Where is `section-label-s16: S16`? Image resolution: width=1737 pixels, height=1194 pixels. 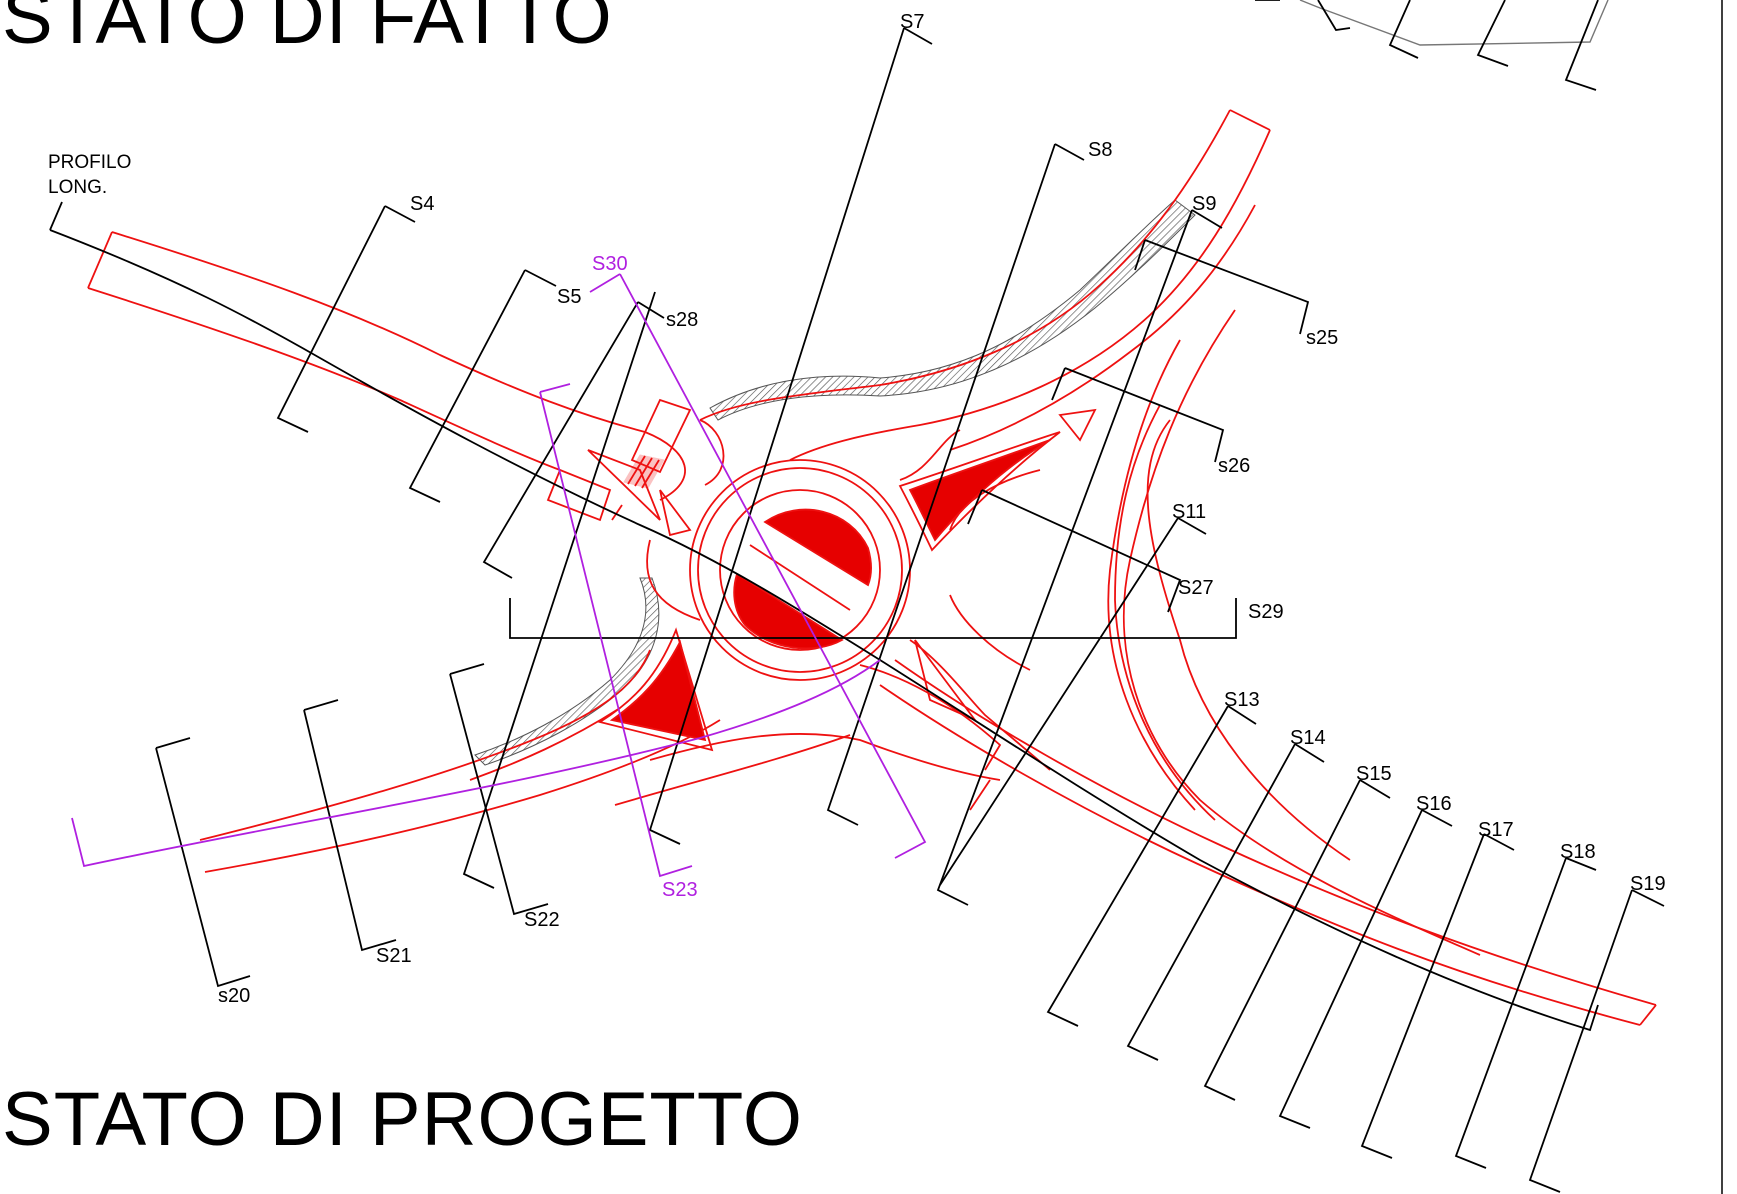 section-label-s16: S16 is located at coordinates (1434, 804).